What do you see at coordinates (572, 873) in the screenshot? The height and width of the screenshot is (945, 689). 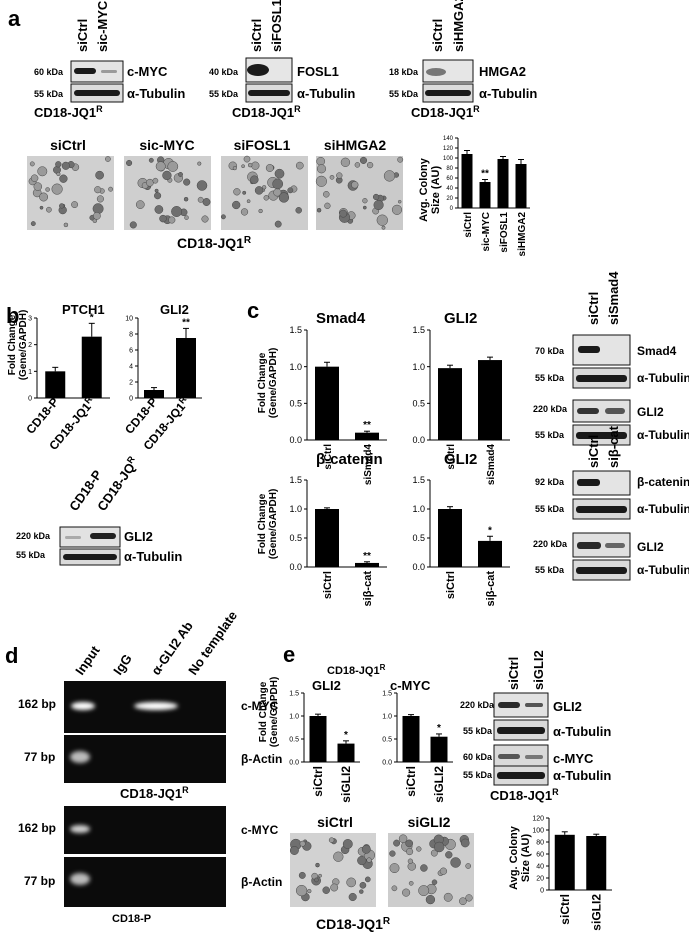 I see `bar-chart: 0 20 40 60 80 100 120 siCtrl siGLI2` at bounding box center [572, 873].